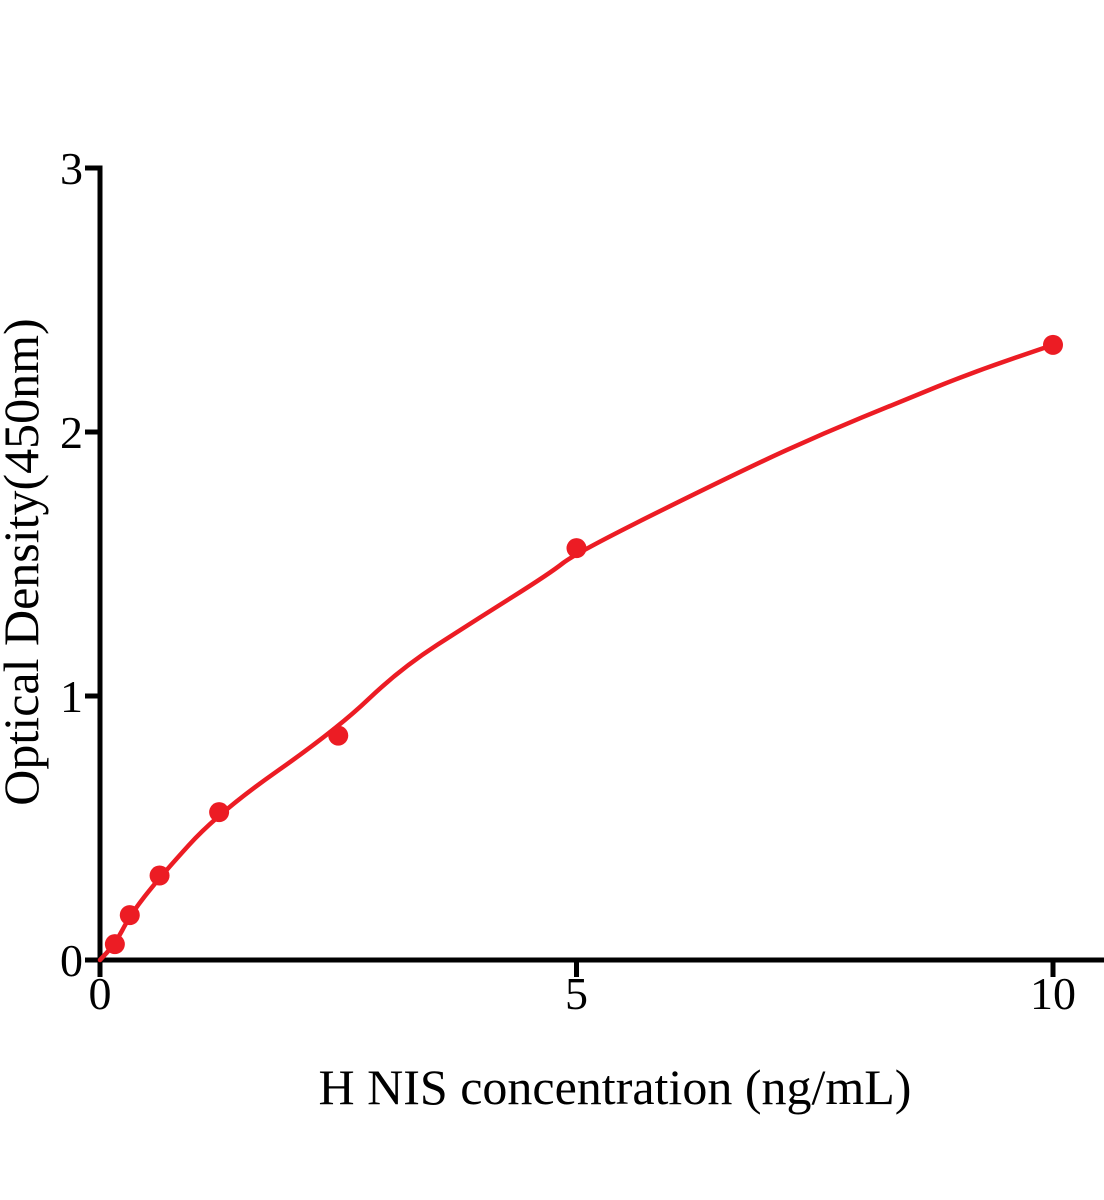 This screenshot has height=1200, width=1104. Describe the element at coordinates (71, 960) in the screenshot. I see `y-tick-label: 0` at that location.